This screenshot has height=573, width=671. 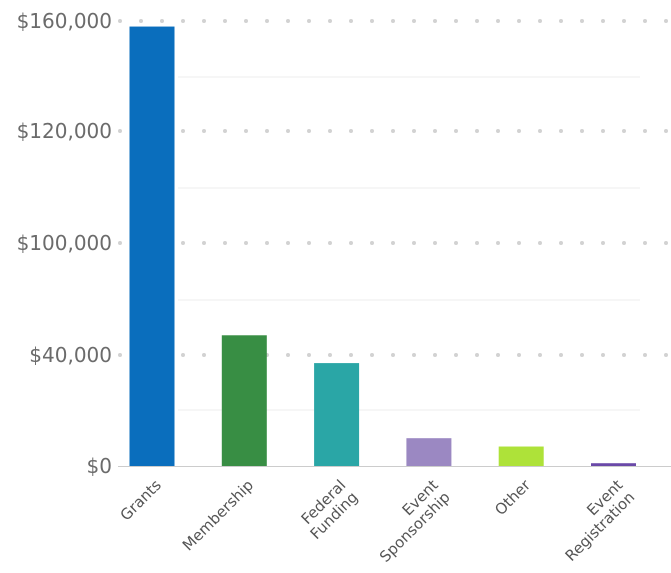 What do you see at coordinates (218, 515) in the screenshot?
I see `x-tick-label: Membership` at bounding box center [218, 515].